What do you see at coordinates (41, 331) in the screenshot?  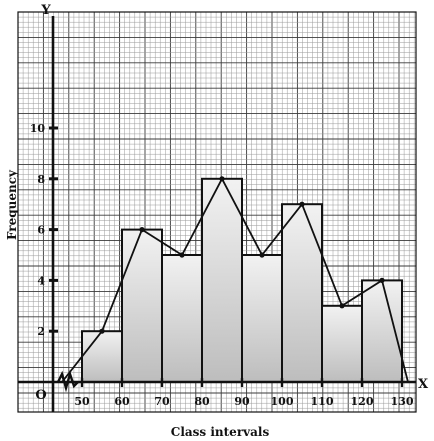 I see `y-tick-label: 2` at bounding box center [41, 331].